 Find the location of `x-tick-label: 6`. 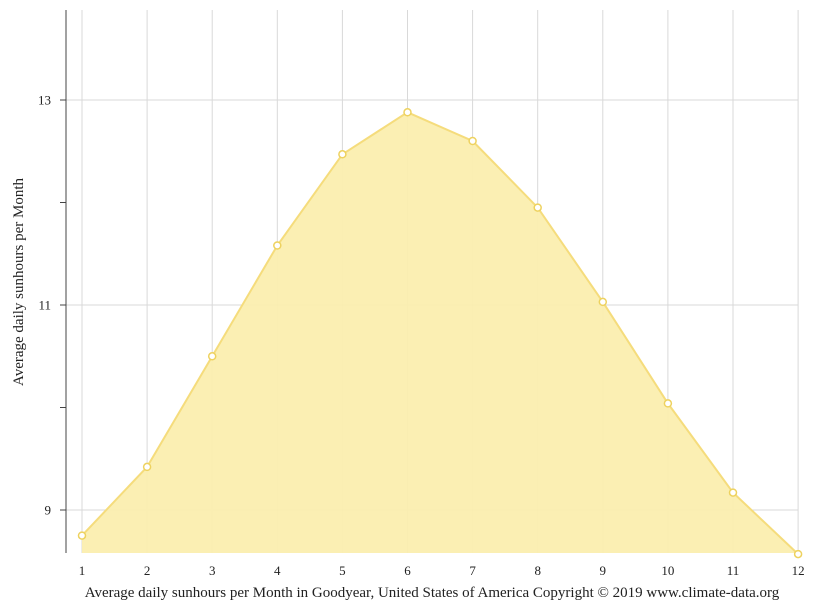

x-tick-label: 6 is located at coordinates (407, 570).